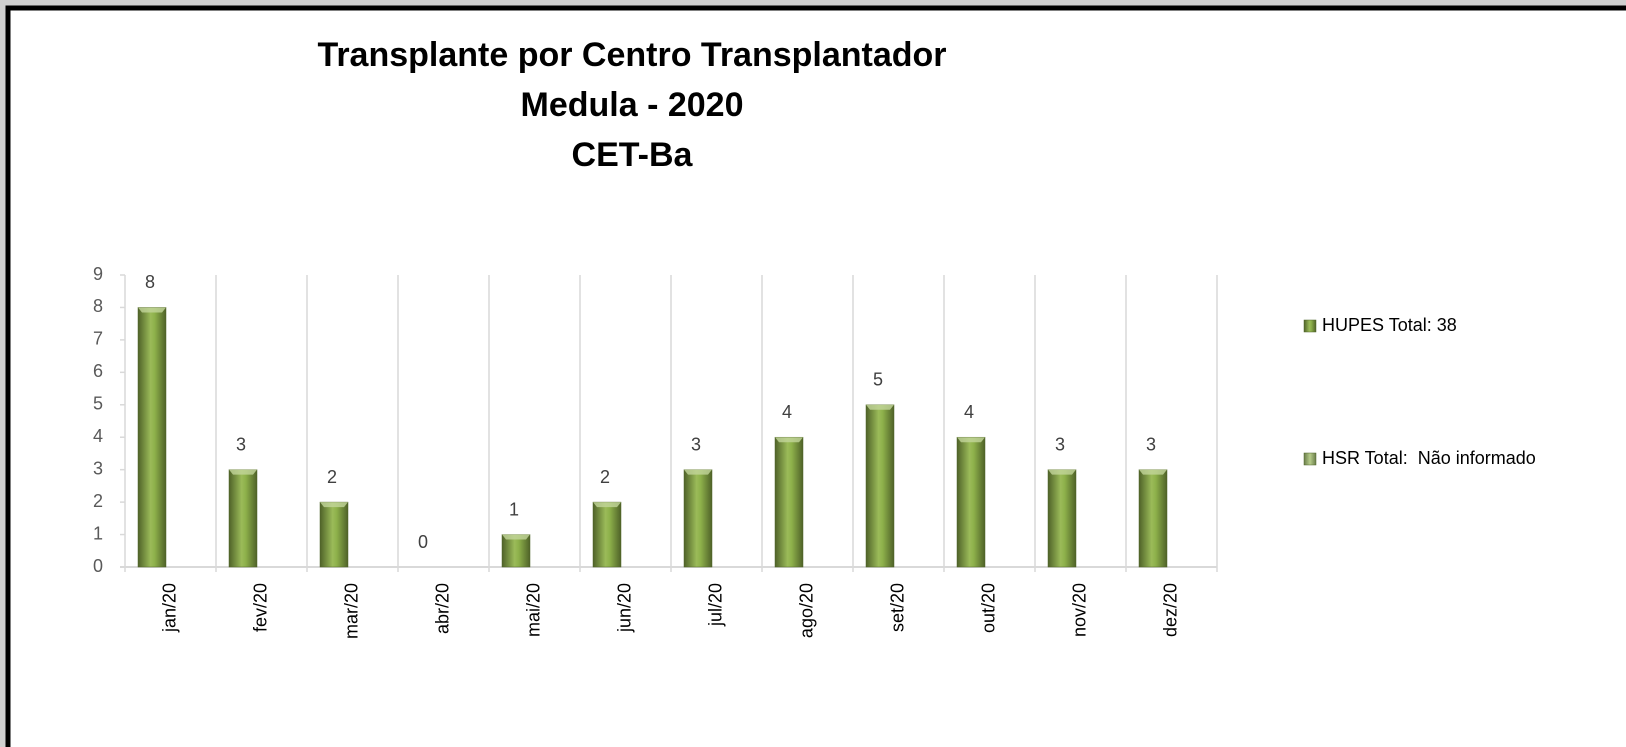  Describe the element at coordinates (98, 274) in the screenshot. I see `y-tick-label: 9` at that location.